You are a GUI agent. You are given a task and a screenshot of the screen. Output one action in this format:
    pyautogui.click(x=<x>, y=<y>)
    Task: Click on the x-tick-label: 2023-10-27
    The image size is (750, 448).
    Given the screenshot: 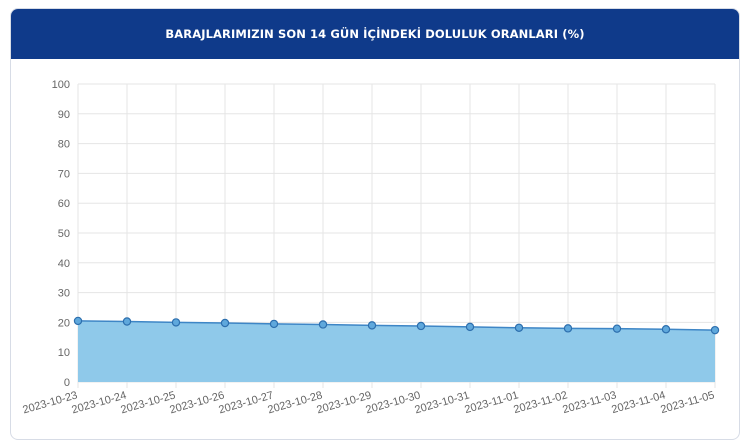 What is the action you would take?
    pyautogui.click(x=245, y=402)
    